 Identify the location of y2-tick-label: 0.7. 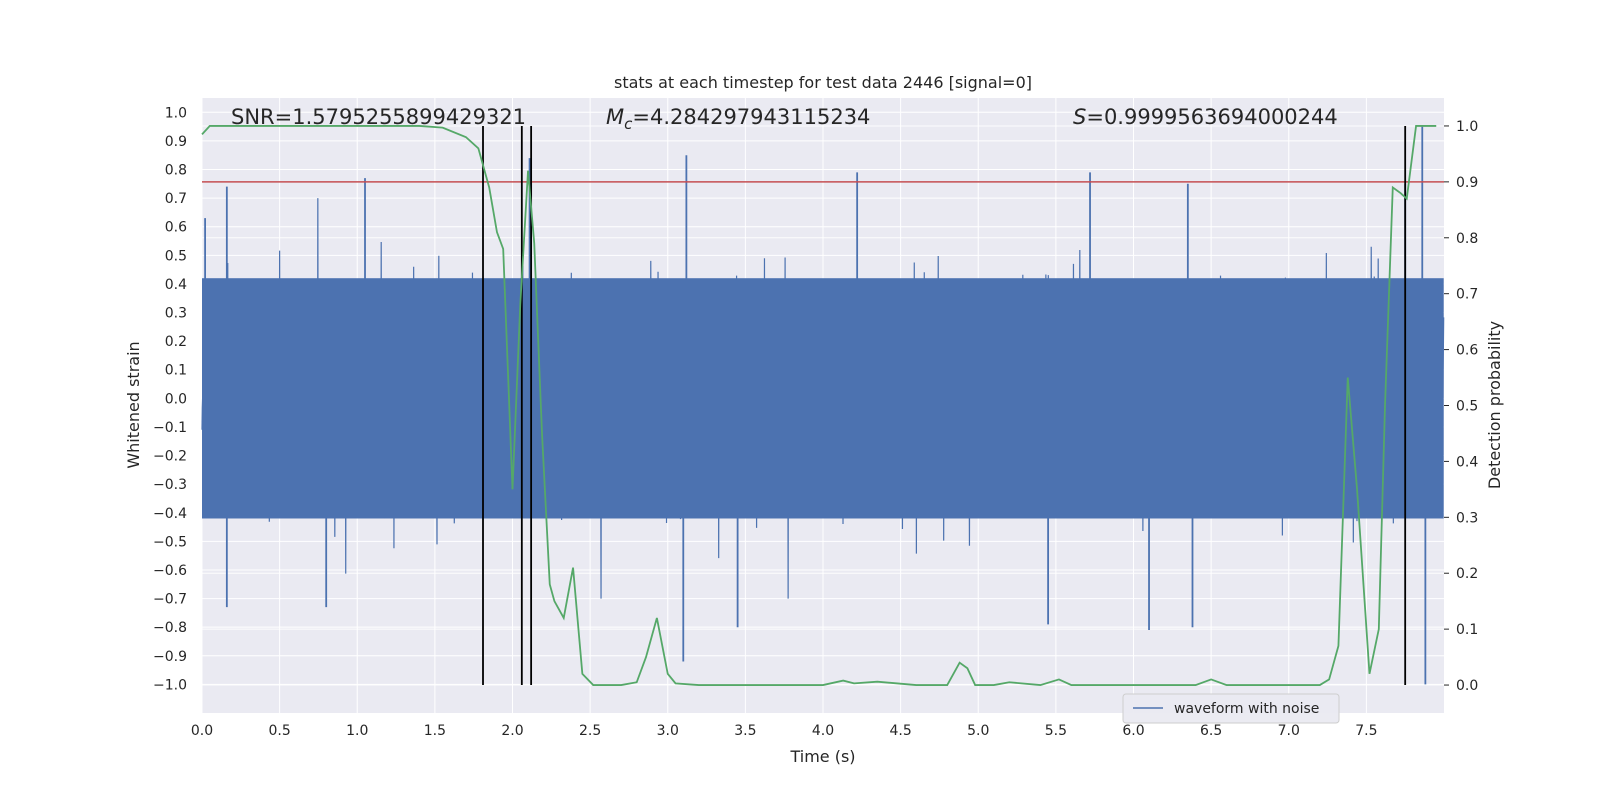
(1467, 295).